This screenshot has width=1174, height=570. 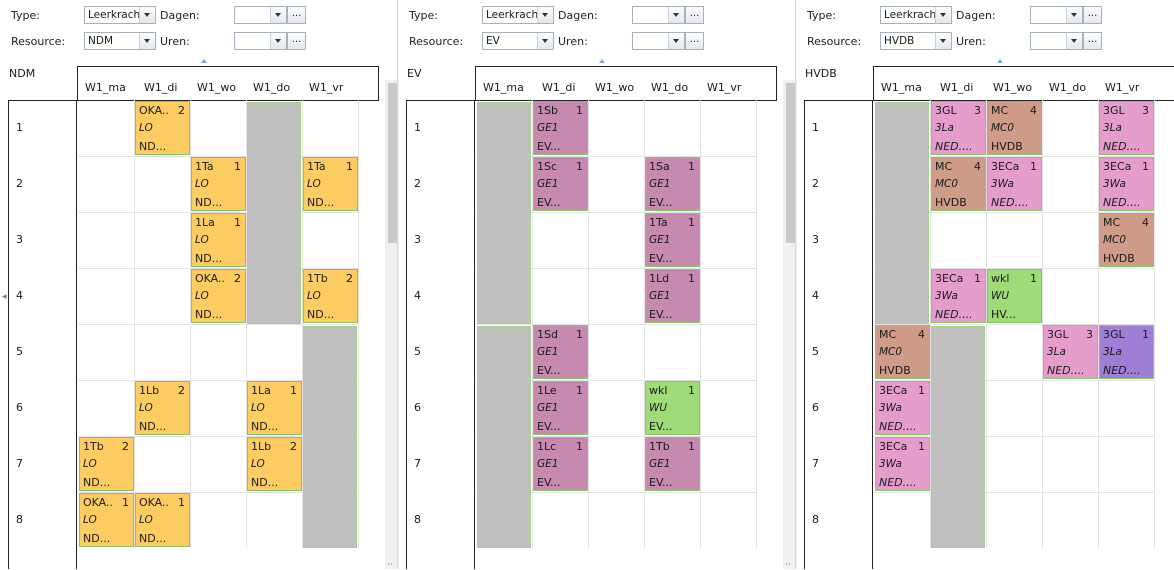 What do you see at coordinates (326, 87) in the screenshot?
I see `day-header-W1_vr: W1_vr` at bounding box center [326, 87].